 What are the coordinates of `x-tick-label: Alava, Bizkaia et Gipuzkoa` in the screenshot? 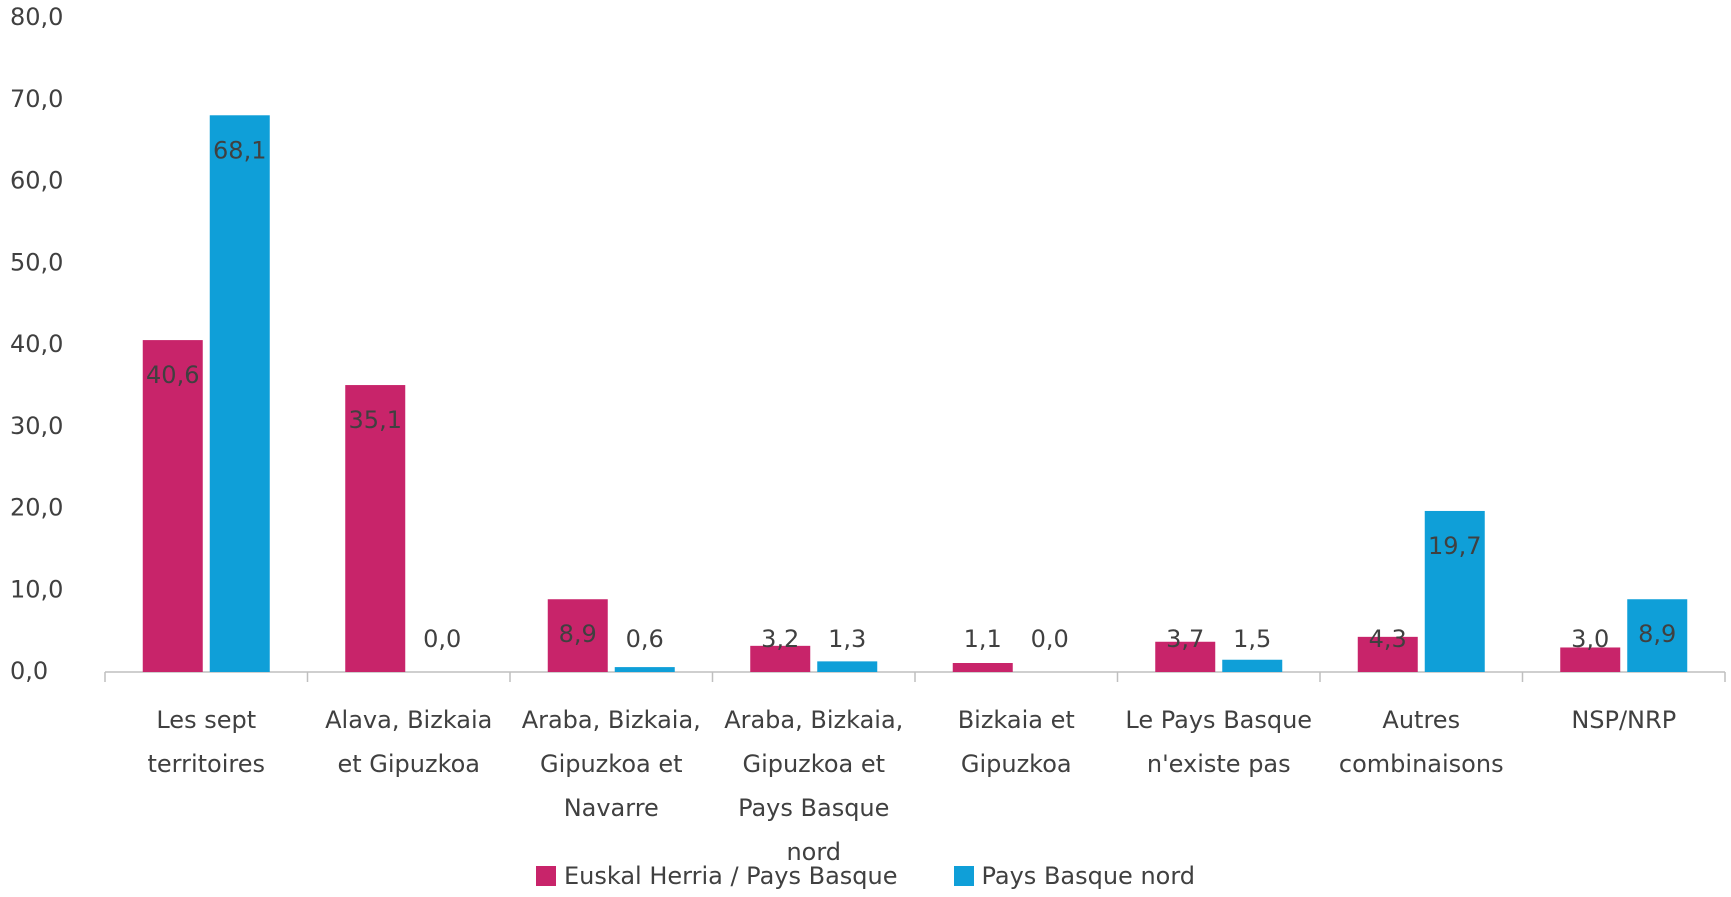 It's located at (409, 742).